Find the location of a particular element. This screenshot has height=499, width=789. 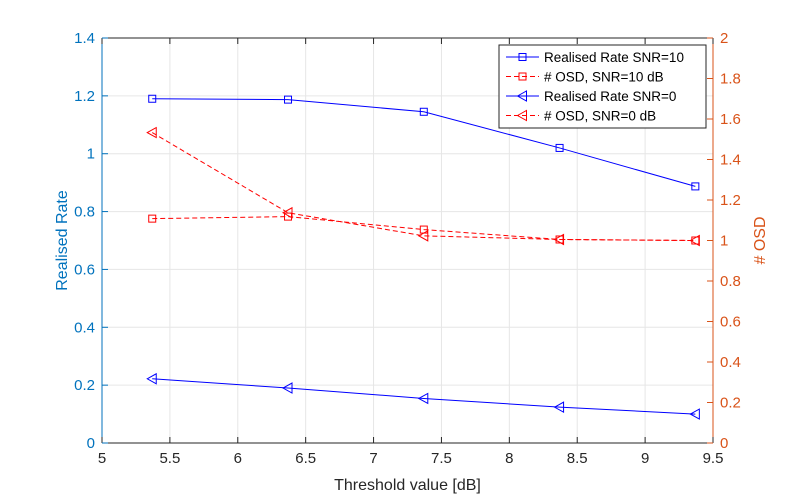

left-tick-label: 0 is located at coordinates (91, 443).